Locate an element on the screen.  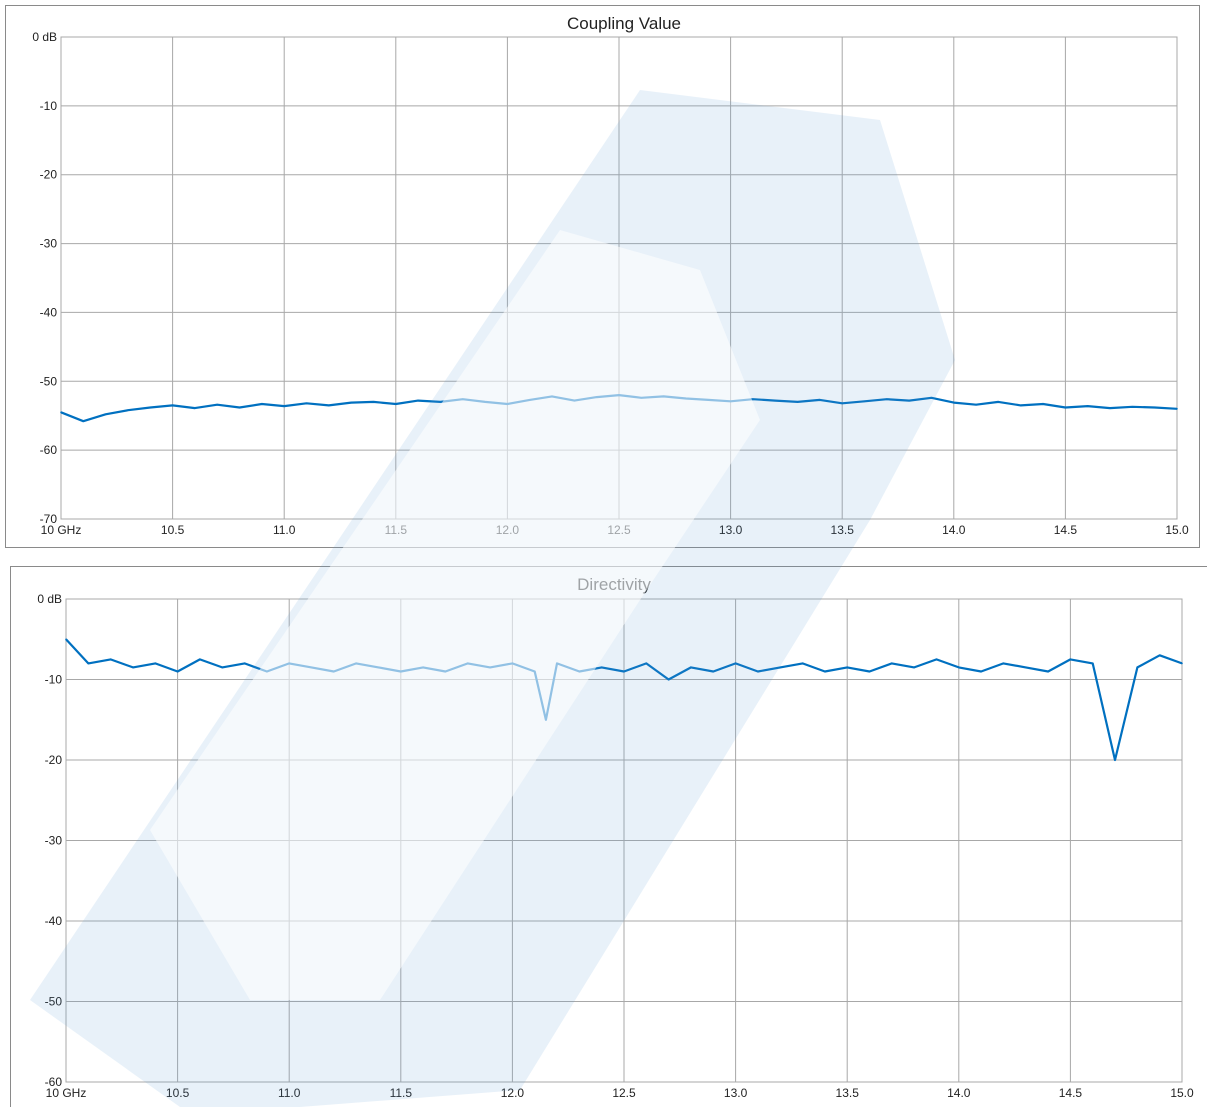
y-tick-label: -70 is located at coordinates (49, 519).